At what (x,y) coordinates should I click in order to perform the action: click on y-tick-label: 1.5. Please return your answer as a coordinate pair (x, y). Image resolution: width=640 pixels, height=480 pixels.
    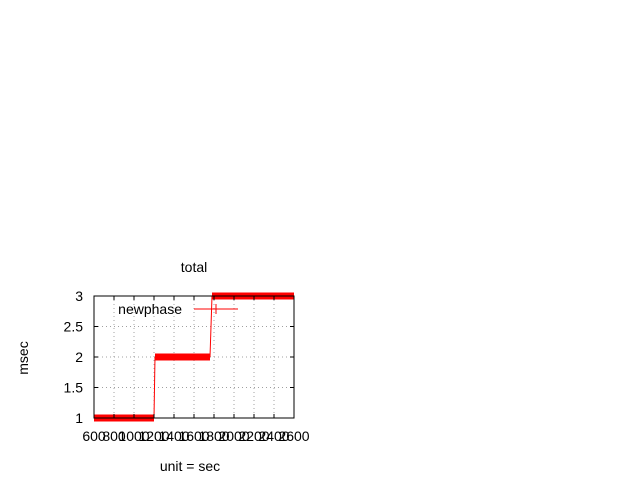
    Looking at the image, I should click on (74, 388).